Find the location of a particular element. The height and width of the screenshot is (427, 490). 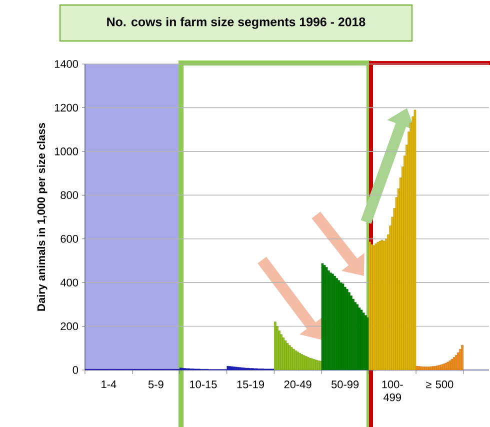

y-tick-label: 0 is located at coordinates (75, 370).